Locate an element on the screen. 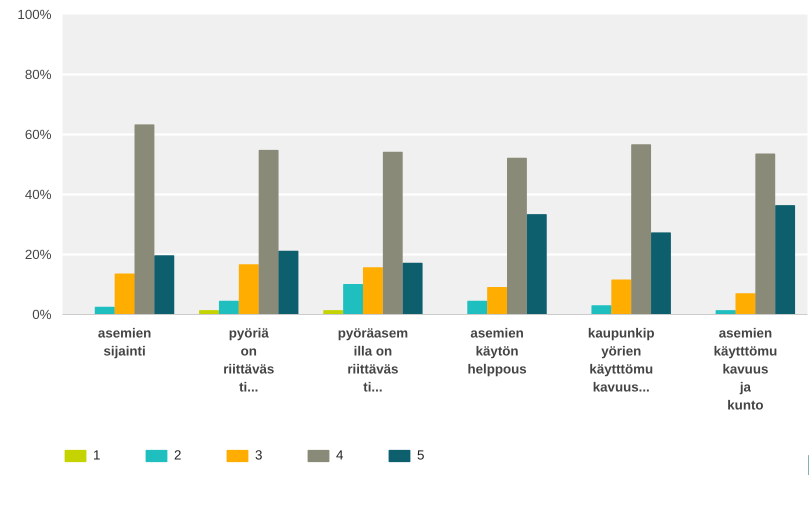 The width and height of the screenshot is (812, 514). x-tick-label: asemien käytön helppous is located at coordinates (497, 351).